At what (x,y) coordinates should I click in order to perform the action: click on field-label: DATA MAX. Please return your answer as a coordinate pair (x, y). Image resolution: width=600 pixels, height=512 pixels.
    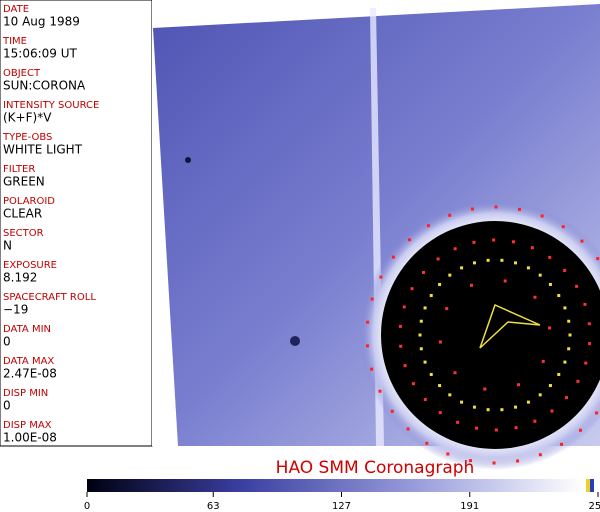
    Looking at the image, I should click on (28, 361).